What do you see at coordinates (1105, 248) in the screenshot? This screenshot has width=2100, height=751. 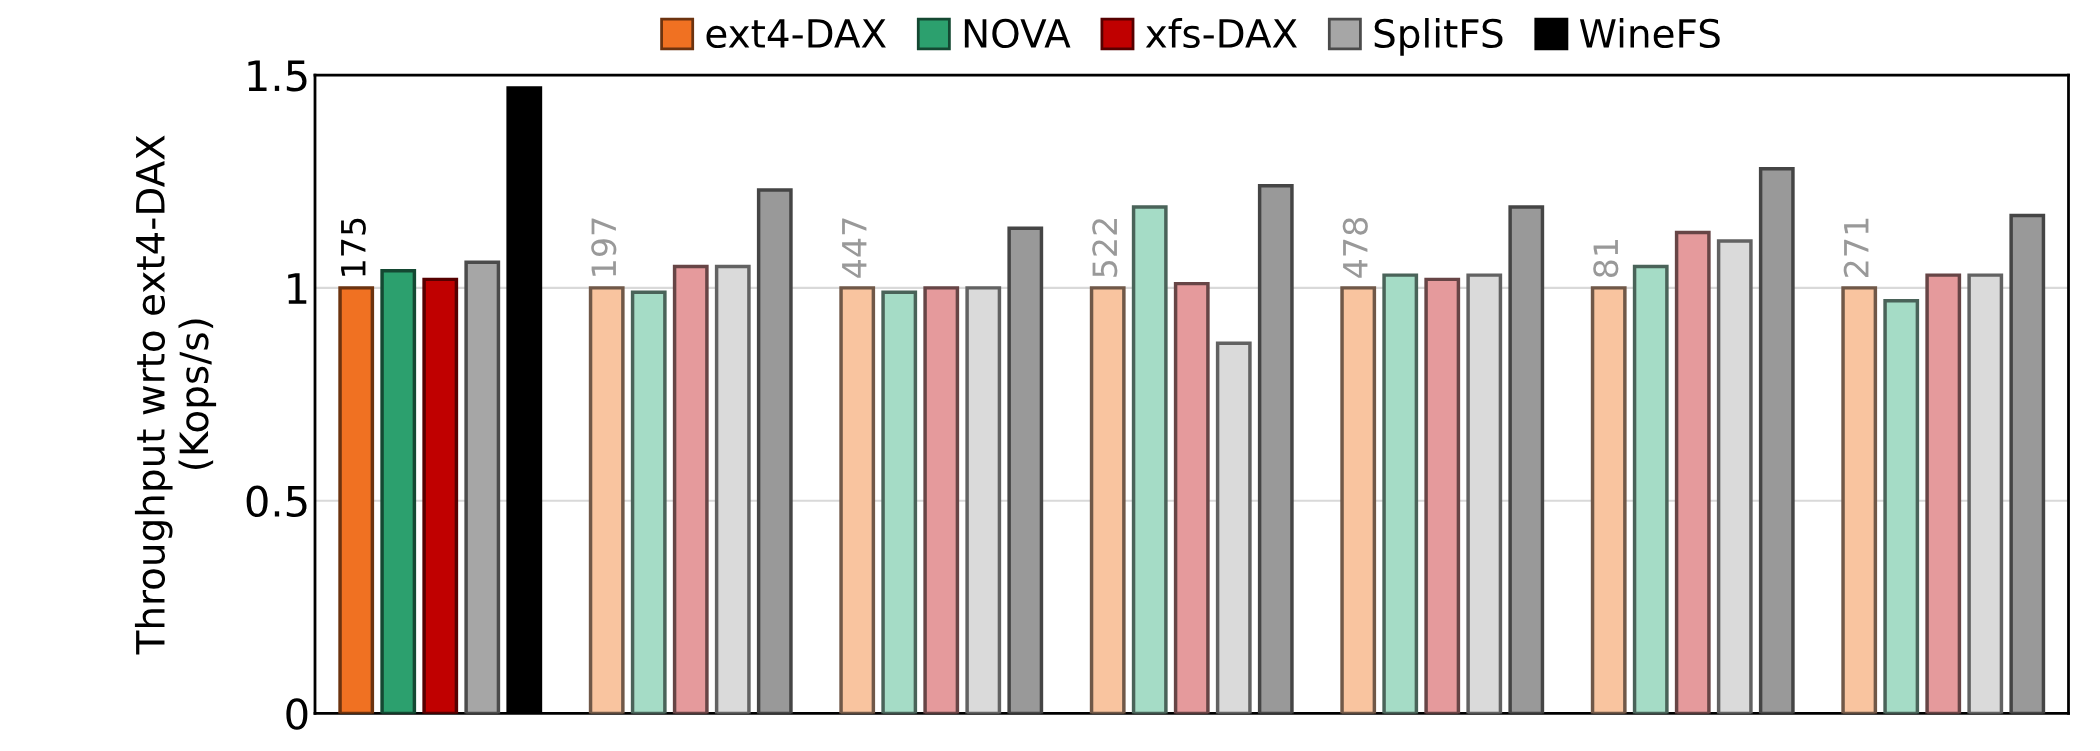 I see `annotation: 522` at bounding box center [1105, 248].